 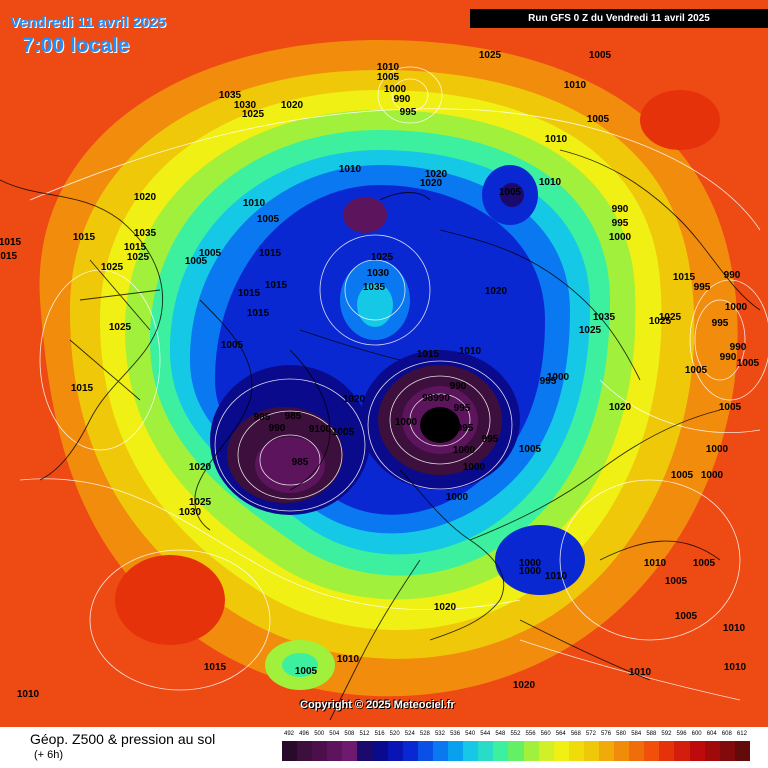 I want to click on forecast-time: 7:00 locale, so click(x=76, y=45).